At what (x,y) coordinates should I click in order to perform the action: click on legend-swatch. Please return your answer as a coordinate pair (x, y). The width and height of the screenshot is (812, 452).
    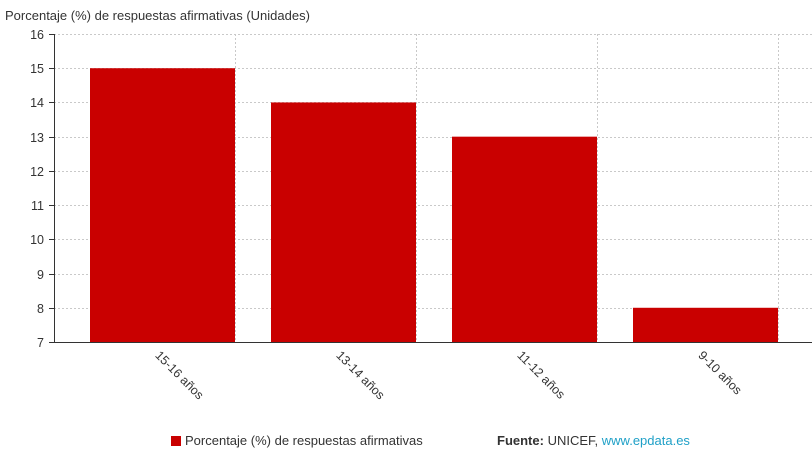
    Looking at the image, I should click on (176, 441).